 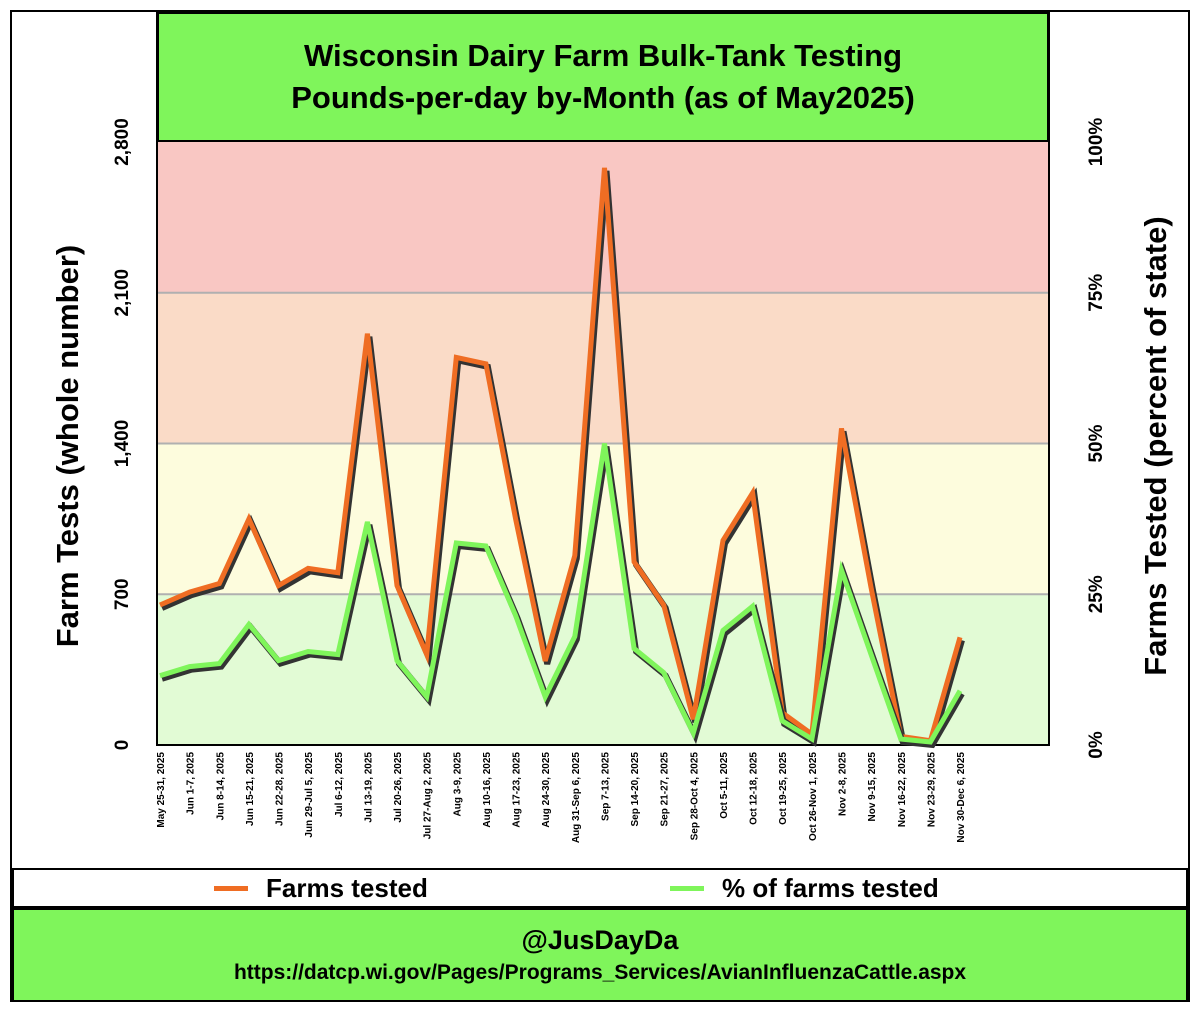 What do you see at coordinates (961, 797) in the screenshot?
I see `x-axis-label: Nov 30-Dec 6, 2025` at bounding box center [961, 797].